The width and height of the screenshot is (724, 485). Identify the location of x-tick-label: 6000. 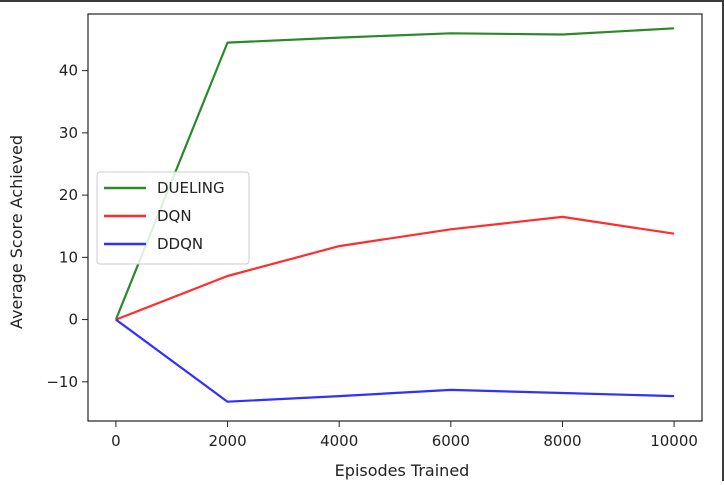
(451, 441).